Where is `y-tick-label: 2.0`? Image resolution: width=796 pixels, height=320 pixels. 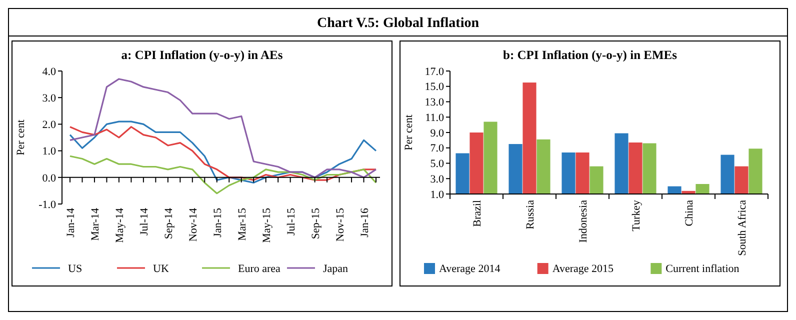
y-tick-label: 2.0 is located at coordinates (49, 125).